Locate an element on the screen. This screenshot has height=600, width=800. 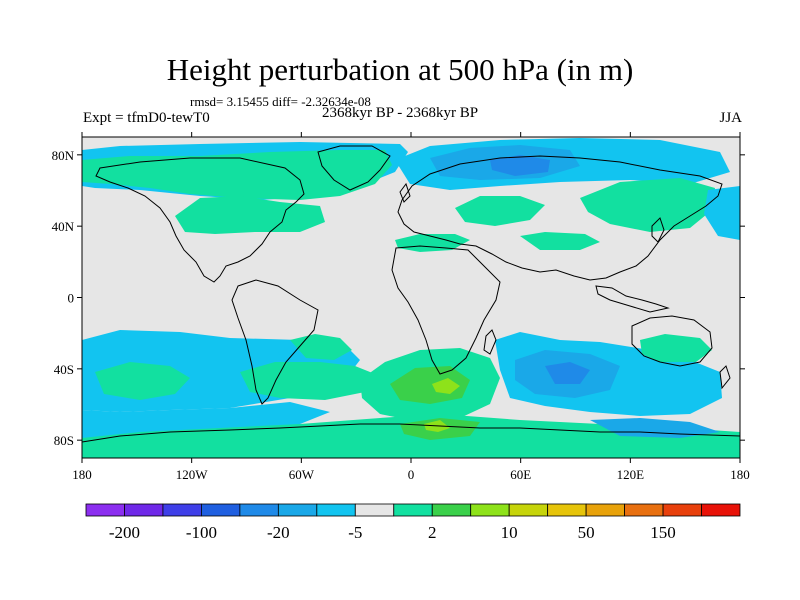
coast-africa is located at coordinates (446, 310).